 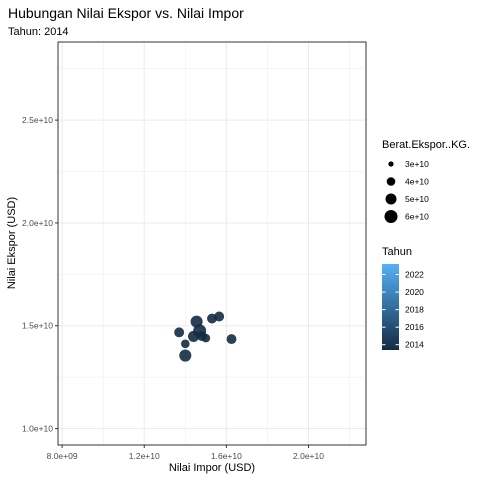 I want to click on x-tick-label: 1.2e+10, so click(x=144, y=456).